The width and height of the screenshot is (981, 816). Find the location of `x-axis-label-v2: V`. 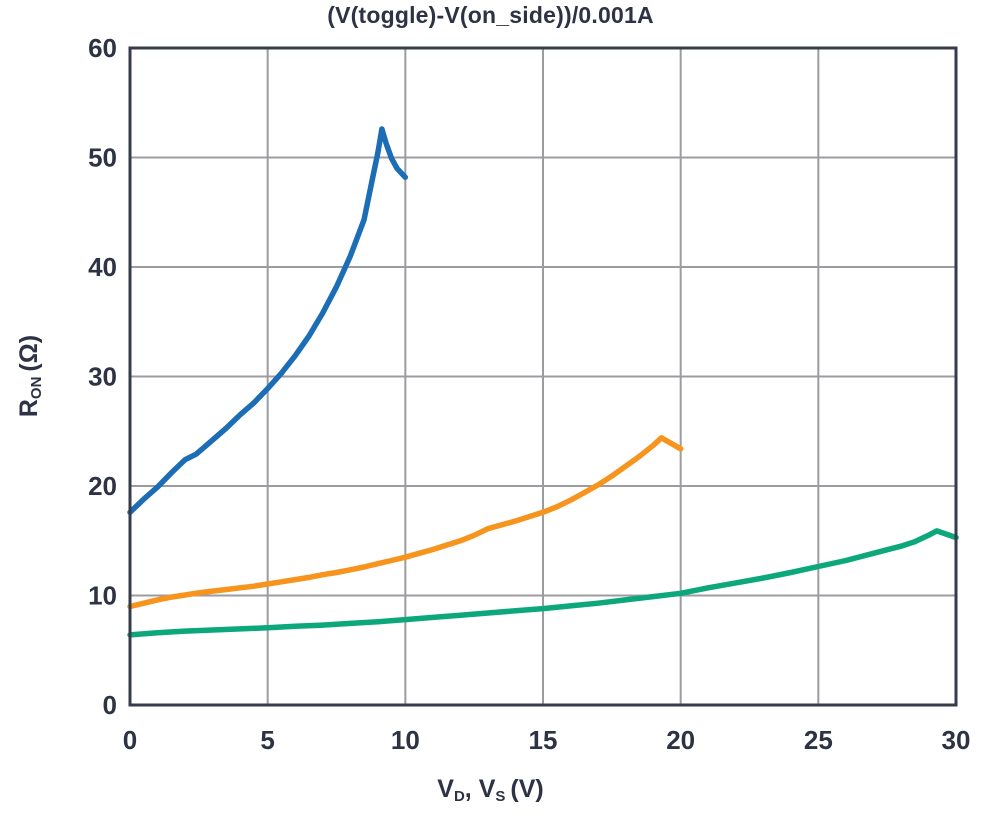

x-axis-label-v2: V is located at coordinates (487, 789).